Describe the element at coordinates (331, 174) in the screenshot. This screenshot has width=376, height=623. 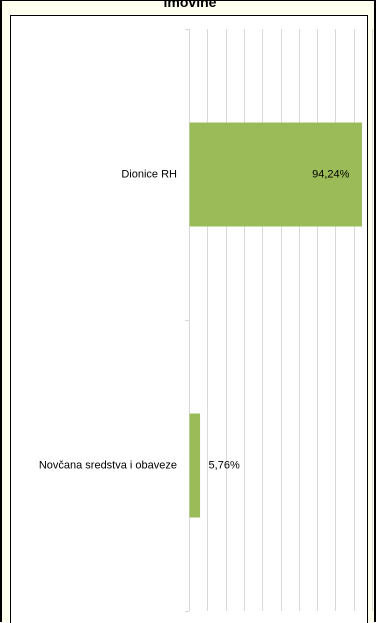
I see `data-label: 94,24%` at that location.